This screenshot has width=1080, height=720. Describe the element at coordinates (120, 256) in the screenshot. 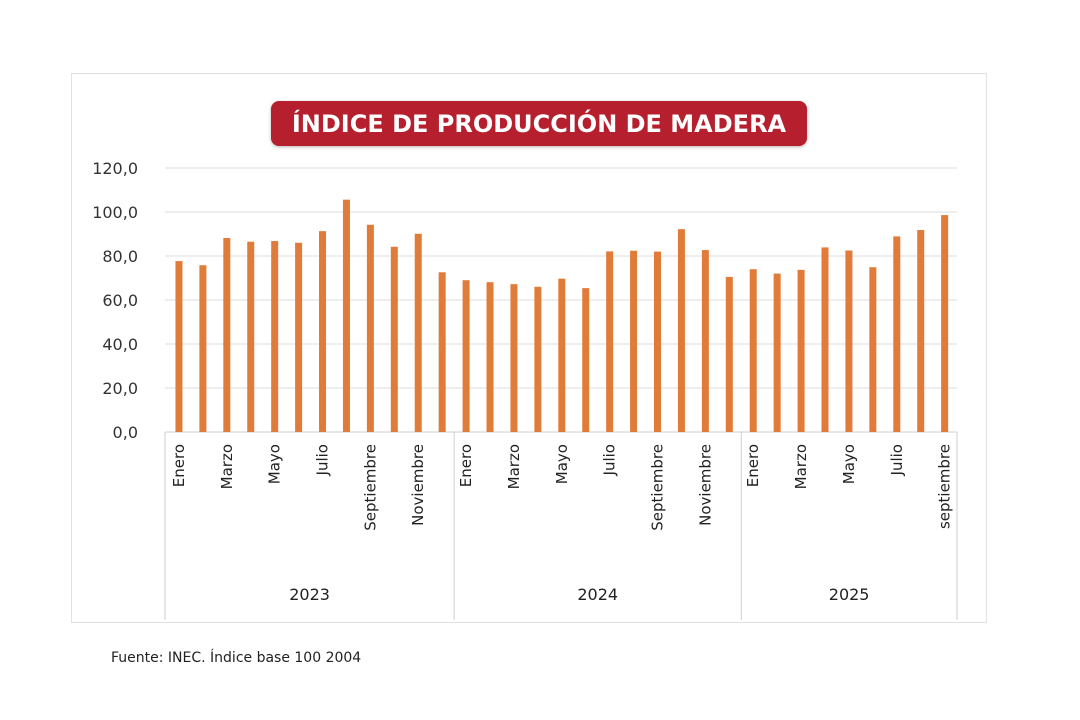

I see `y-tick-label: 80,0` at that location.